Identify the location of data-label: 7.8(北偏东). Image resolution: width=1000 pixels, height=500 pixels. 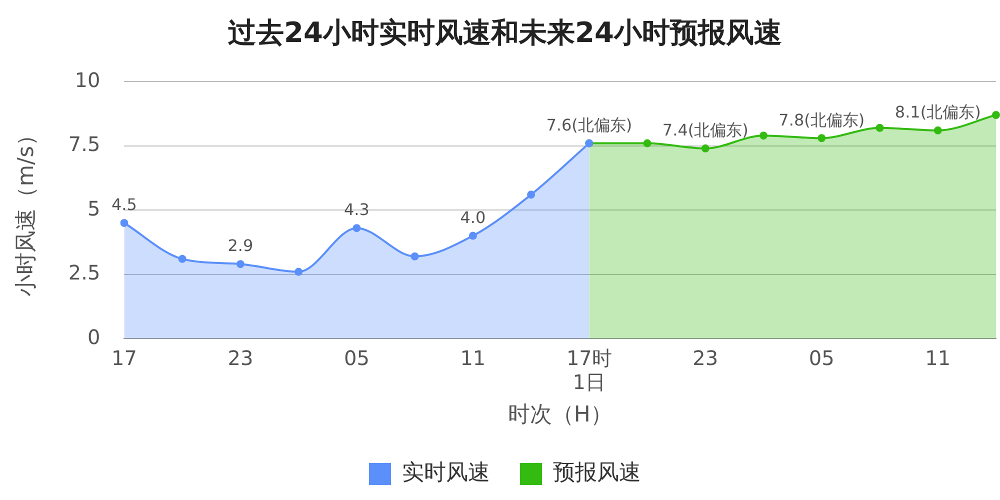
(821, 120).